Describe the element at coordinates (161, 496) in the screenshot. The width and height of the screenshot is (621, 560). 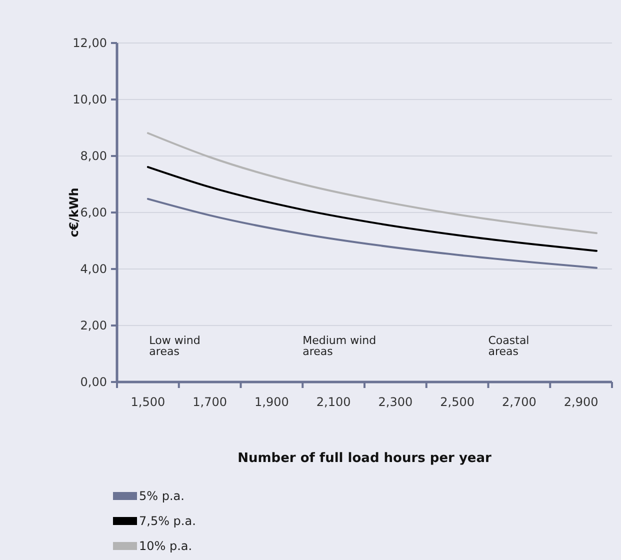
I see `legend-label: 5% p.a.` at that location.